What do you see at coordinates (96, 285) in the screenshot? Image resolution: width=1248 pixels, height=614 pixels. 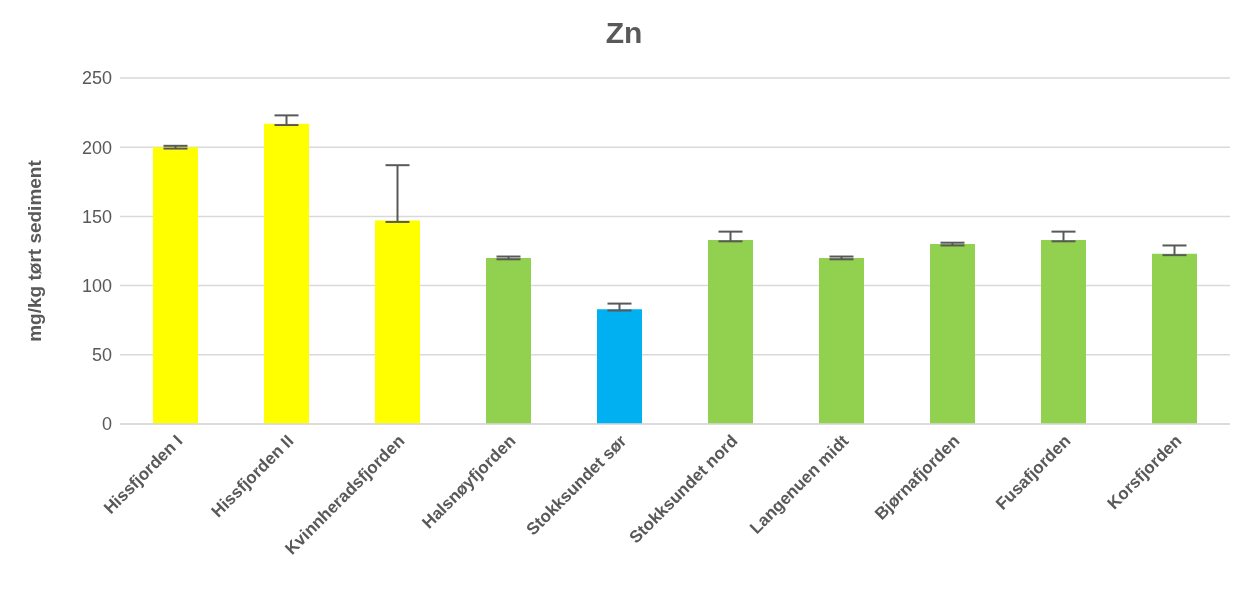 I see `y-tick-label: 100` at bounding box center [96, 285].